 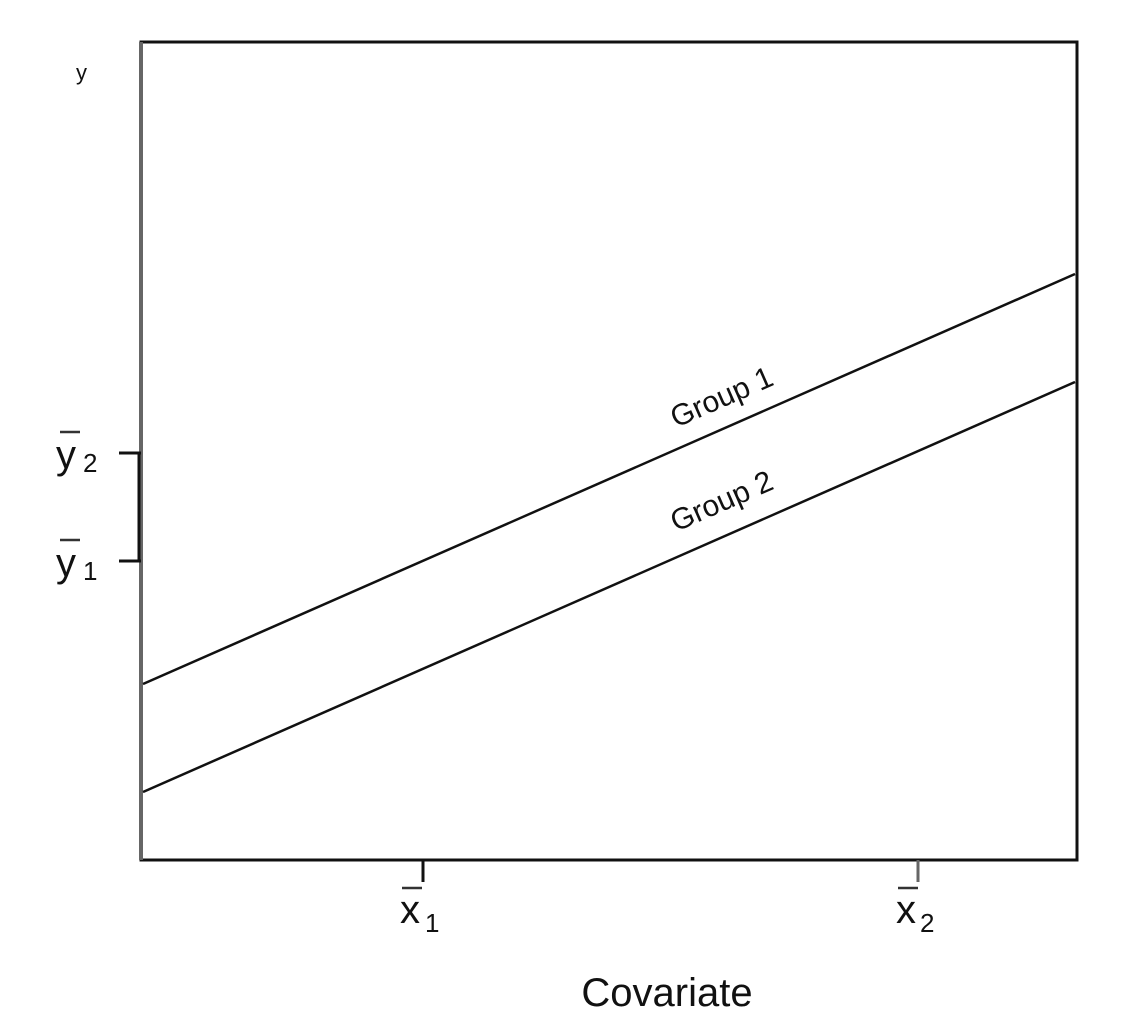 What do you see at coordinates (927, 923) in the screenshot?
I see `x2-subscript: 2` at bounding box center [927, 923].